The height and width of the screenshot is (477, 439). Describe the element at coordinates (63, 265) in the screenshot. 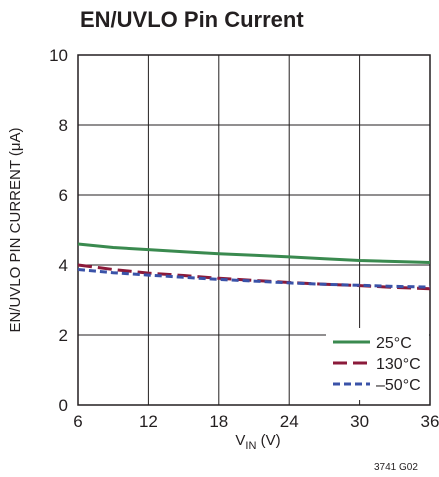

I see `y-tick-label: 4` at that location.